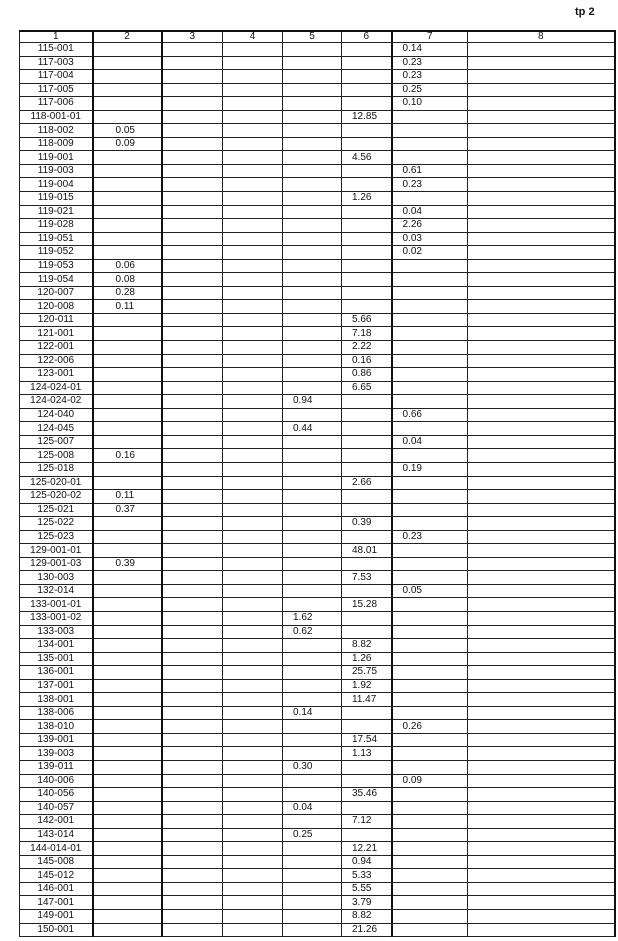 Image resolution: width=618 pixels, height=941 pixels. Describe the element at coordinates (56, 916) in the screenshot. I see `row-code-cell: 149-001` at that location.